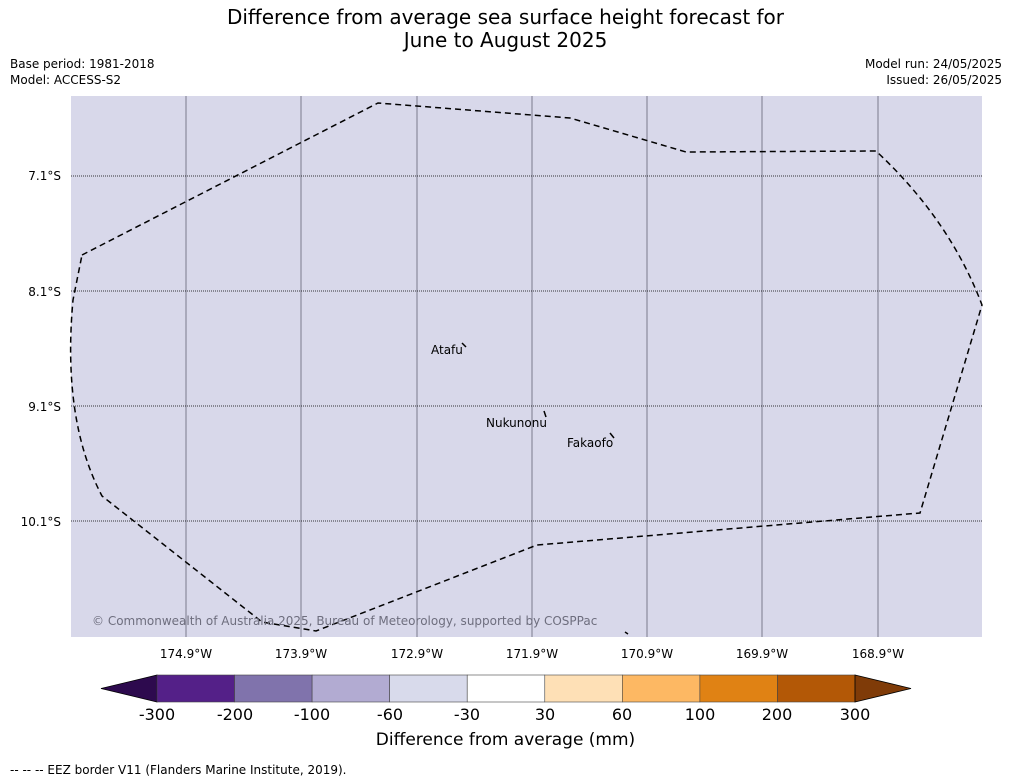 This screenshot has width=1011, height=781. What do you see at coordinates (44, 292) in the screenshot?
I see `lat-label: 8.1°S` at bounding box center [44, 292].